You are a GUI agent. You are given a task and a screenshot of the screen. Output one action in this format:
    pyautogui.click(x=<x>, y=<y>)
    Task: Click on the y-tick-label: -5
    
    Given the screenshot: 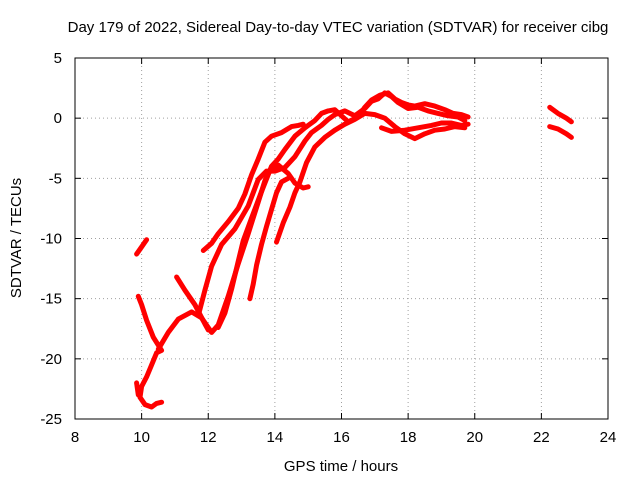 What is the action you would take?
    pyautogui.click(x=55, y=178)
    